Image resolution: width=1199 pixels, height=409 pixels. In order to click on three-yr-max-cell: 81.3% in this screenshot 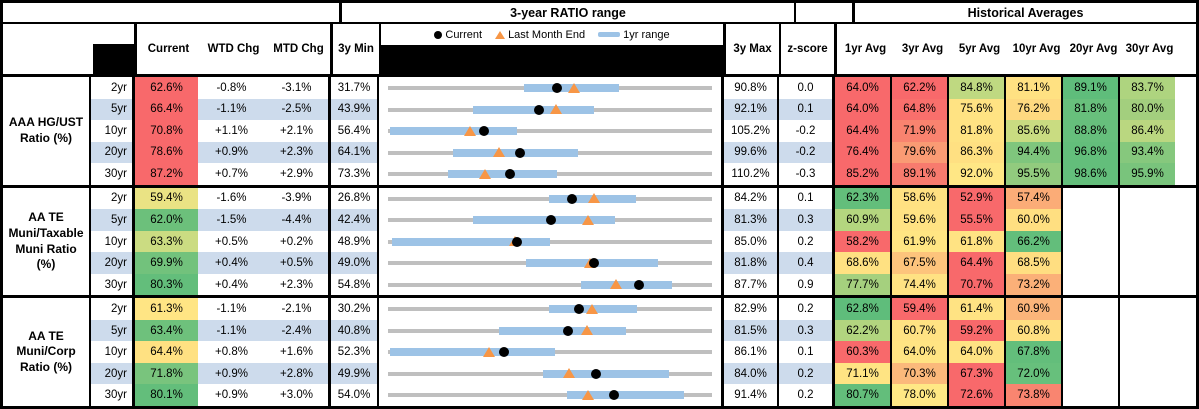, I will do `click(751, 220)`.